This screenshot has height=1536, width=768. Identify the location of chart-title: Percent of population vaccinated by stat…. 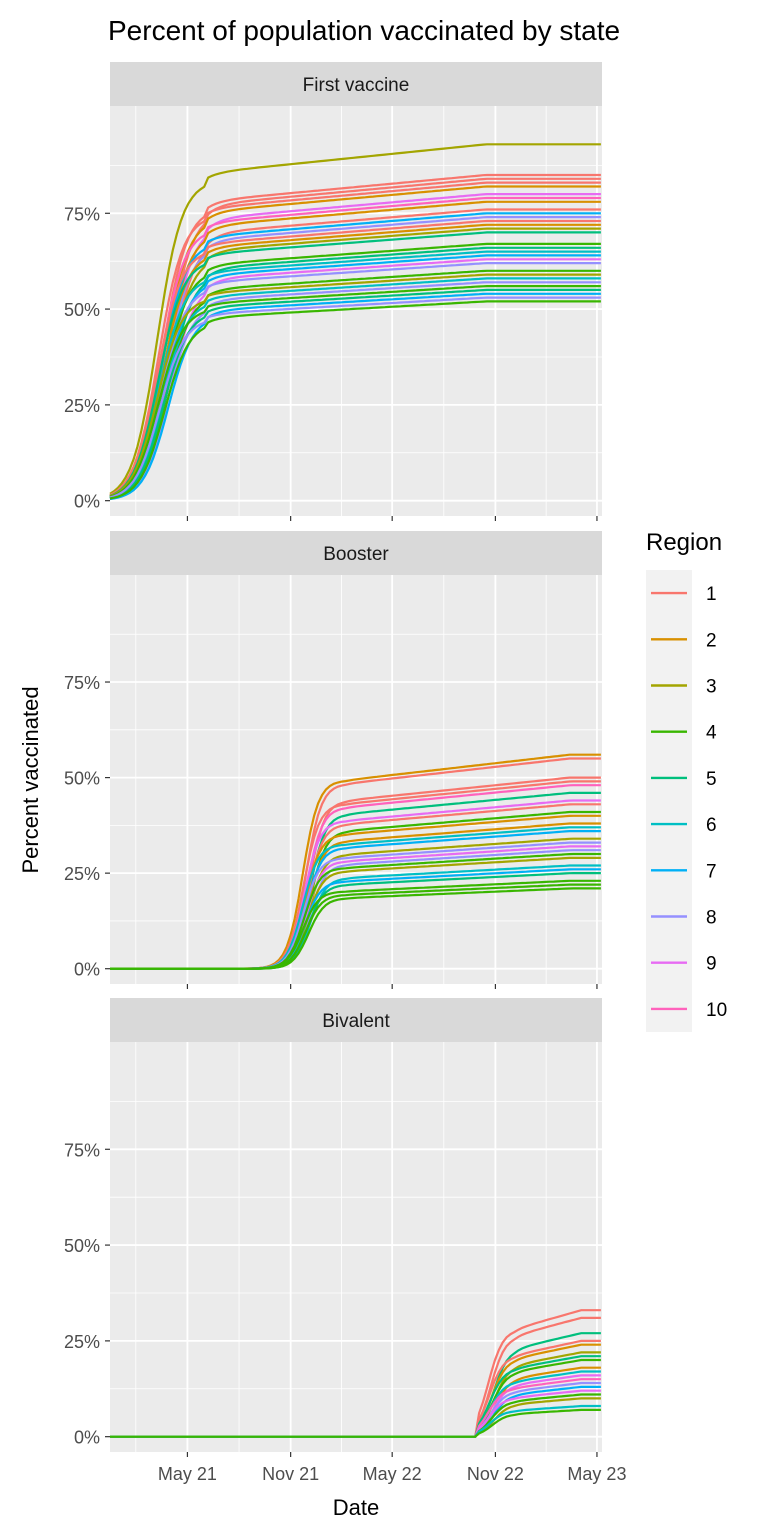
(364, 30).